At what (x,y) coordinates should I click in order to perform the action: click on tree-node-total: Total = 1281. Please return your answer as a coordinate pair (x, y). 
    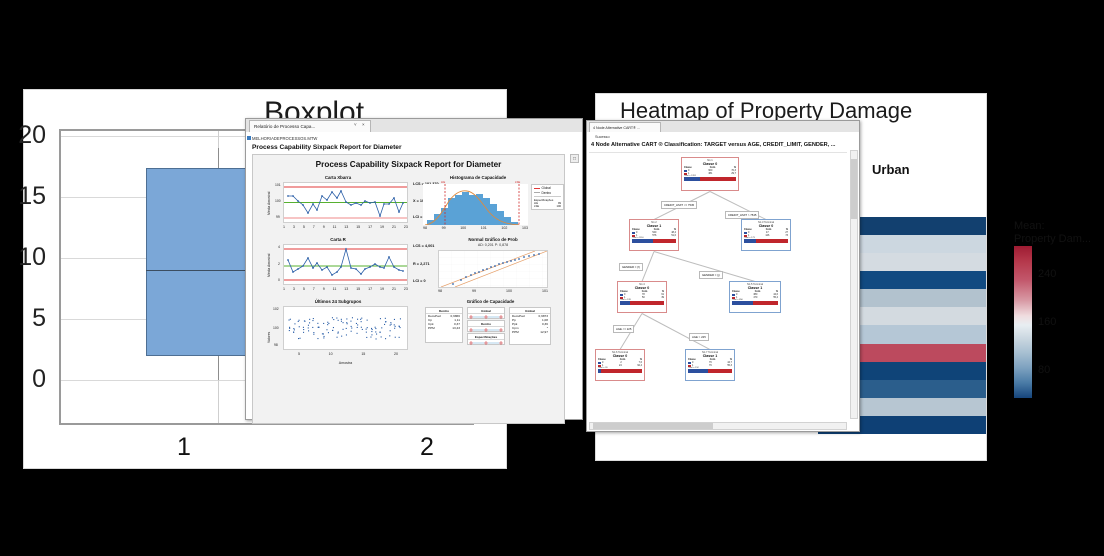
    Looking at the image, I should click on (690, 176).